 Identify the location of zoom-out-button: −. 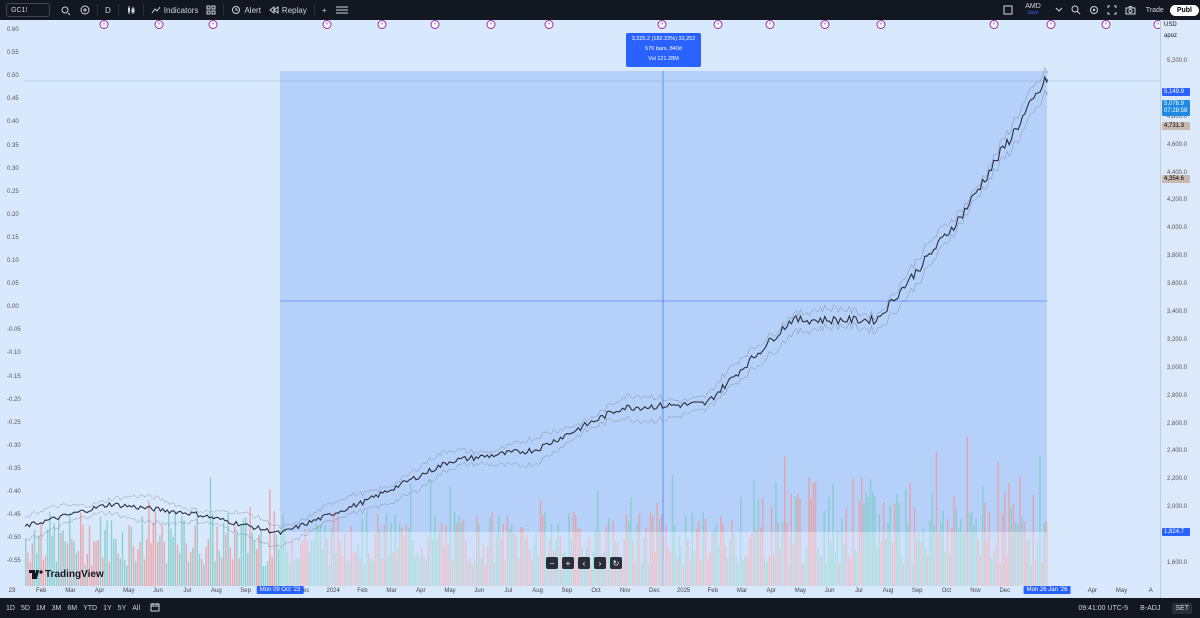
(552, 563).